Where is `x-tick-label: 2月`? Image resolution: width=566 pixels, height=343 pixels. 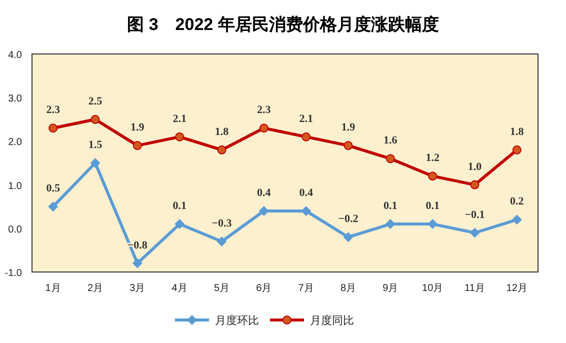 x-tick-label: 2月 is located at coordinates (95, 288).